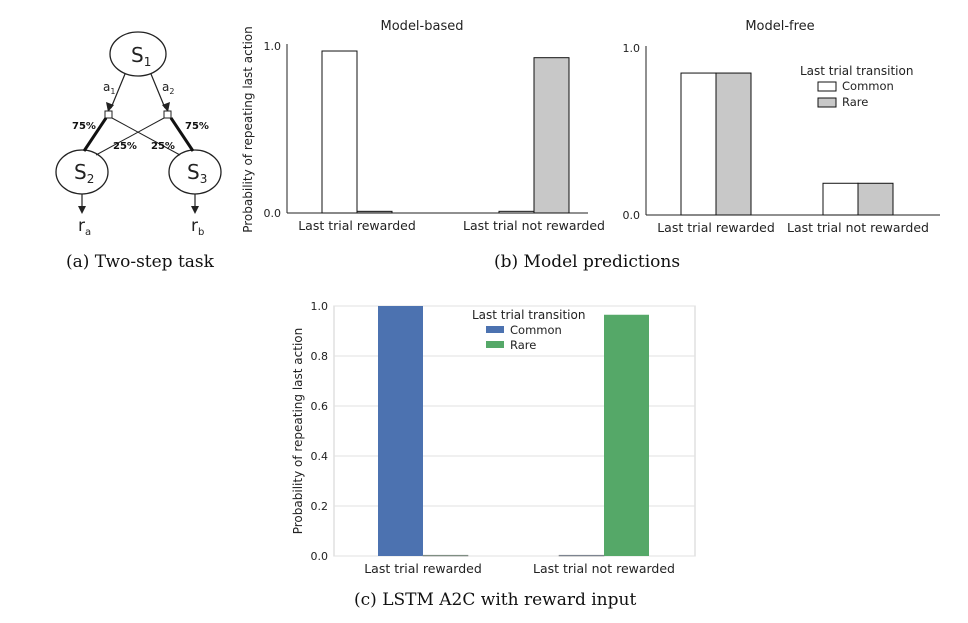 The width and height of the screenshot is (968, 623). Describe the element at coordinates (495, 600) in the screenshot. I see `caption-c: (c) LSTM A2C with reward input` at that location.